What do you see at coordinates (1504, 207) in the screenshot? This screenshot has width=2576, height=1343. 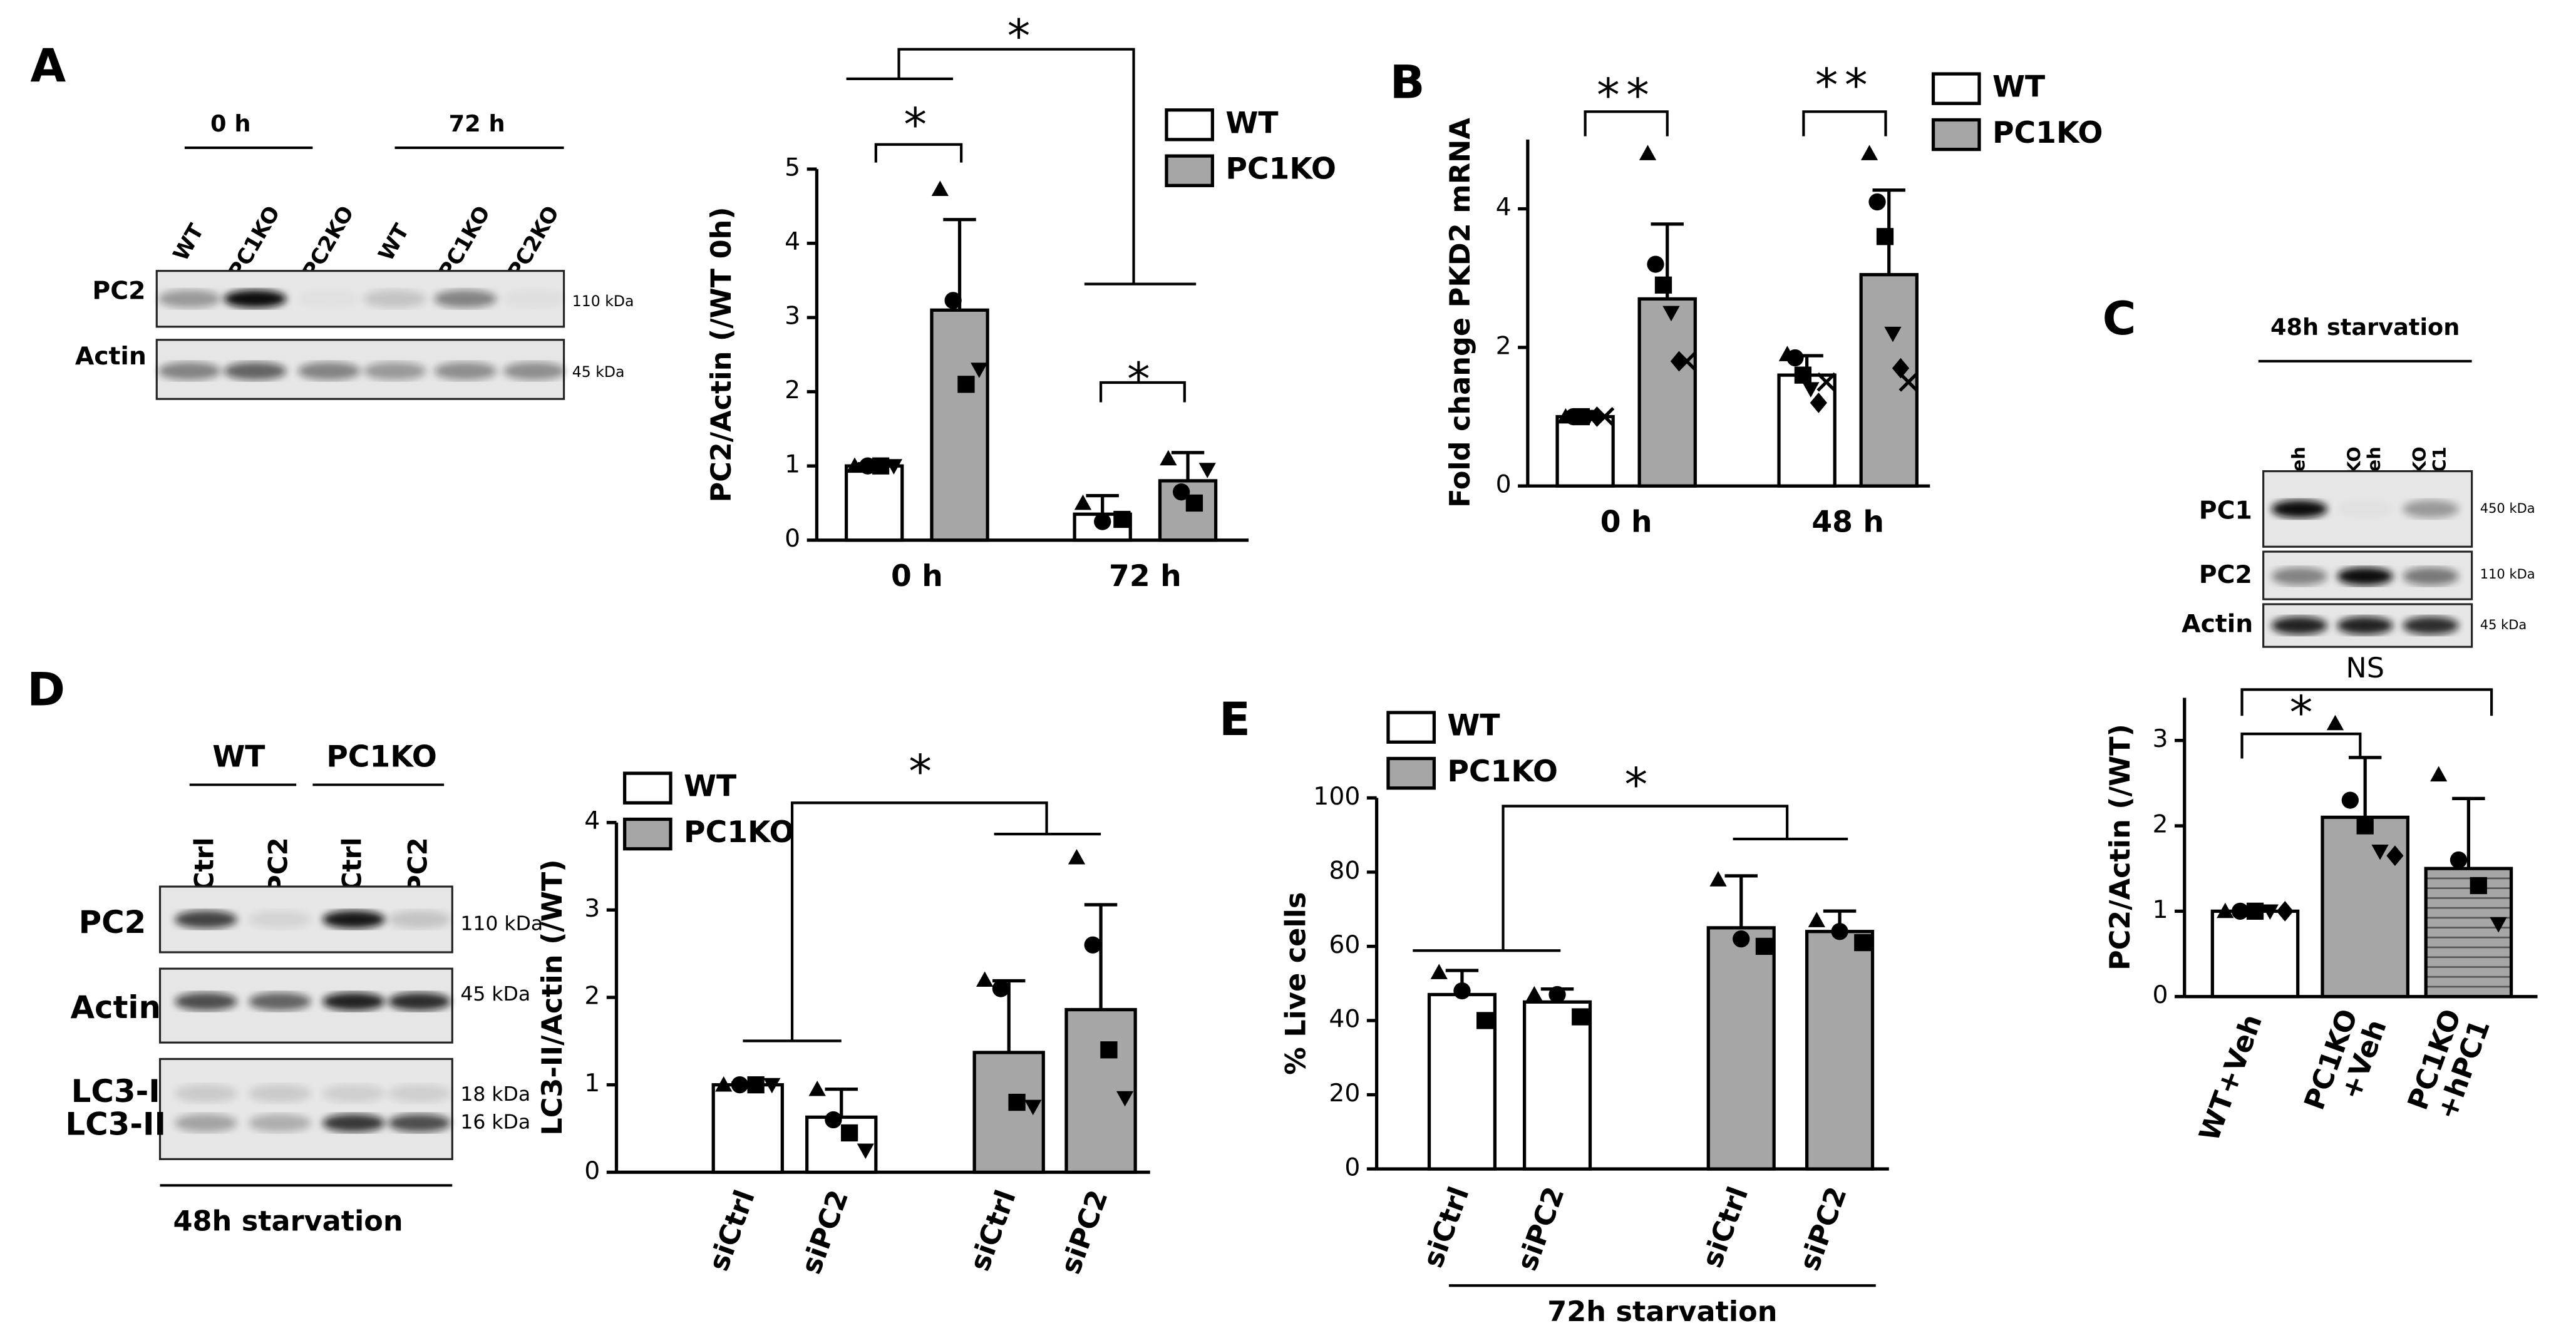 I see `y-tick-label: 4` at bounding box center [1504, 207].